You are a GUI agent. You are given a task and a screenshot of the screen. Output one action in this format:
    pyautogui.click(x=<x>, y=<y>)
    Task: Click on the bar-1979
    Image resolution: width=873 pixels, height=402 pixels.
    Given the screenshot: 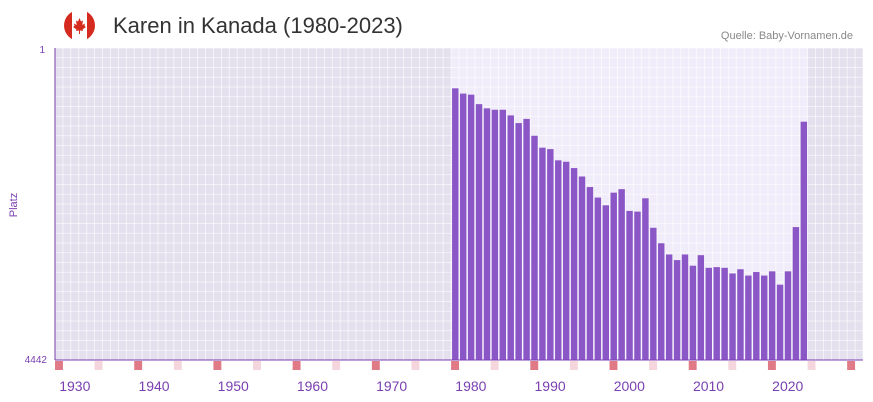 What is the action you would take?
    pyautogui.click(x=463, y=226)
    